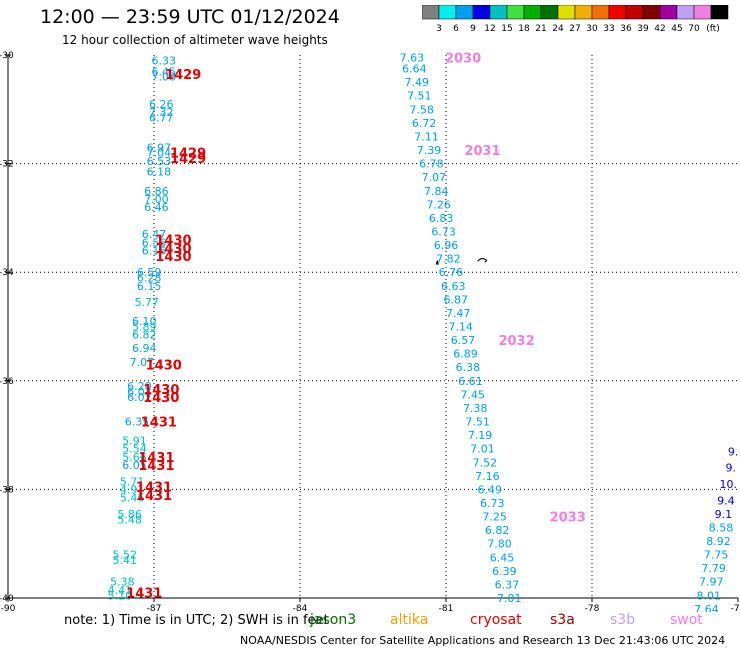 The width and height of the screenshot is (740, 650). I want to click on wave-height-label: 6.39, so click(504, 571).